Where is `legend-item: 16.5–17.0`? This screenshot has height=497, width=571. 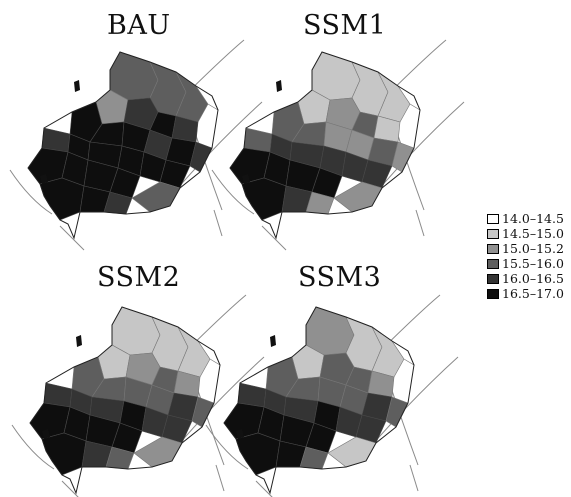
legend-item: 16.5–17.0 is located at coordinates (525, 293).